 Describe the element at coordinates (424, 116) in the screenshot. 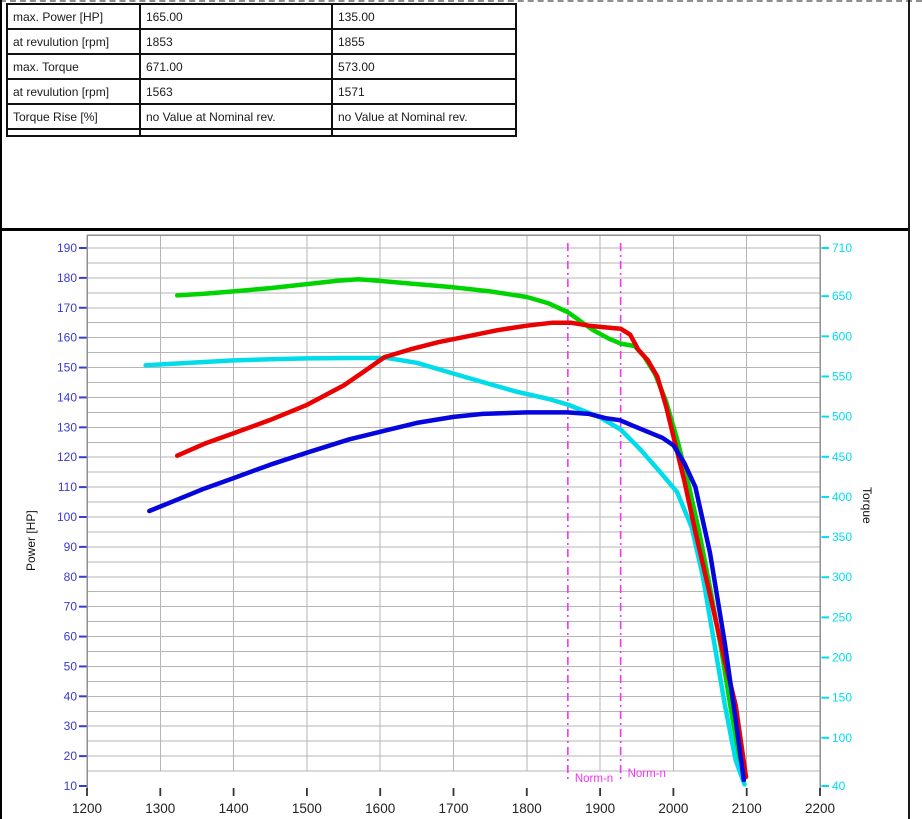

I see `value-stock: no Value at Nominal rev.` at that location.